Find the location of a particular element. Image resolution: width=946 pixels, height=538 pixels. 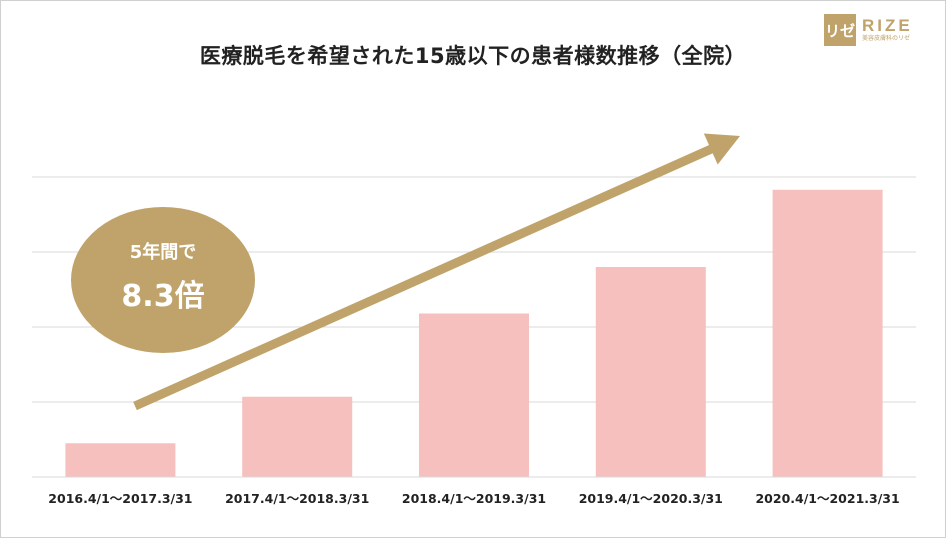

logo-text: RIZE 美容皮膚科のリゼ is located at coordinates (887, 30).